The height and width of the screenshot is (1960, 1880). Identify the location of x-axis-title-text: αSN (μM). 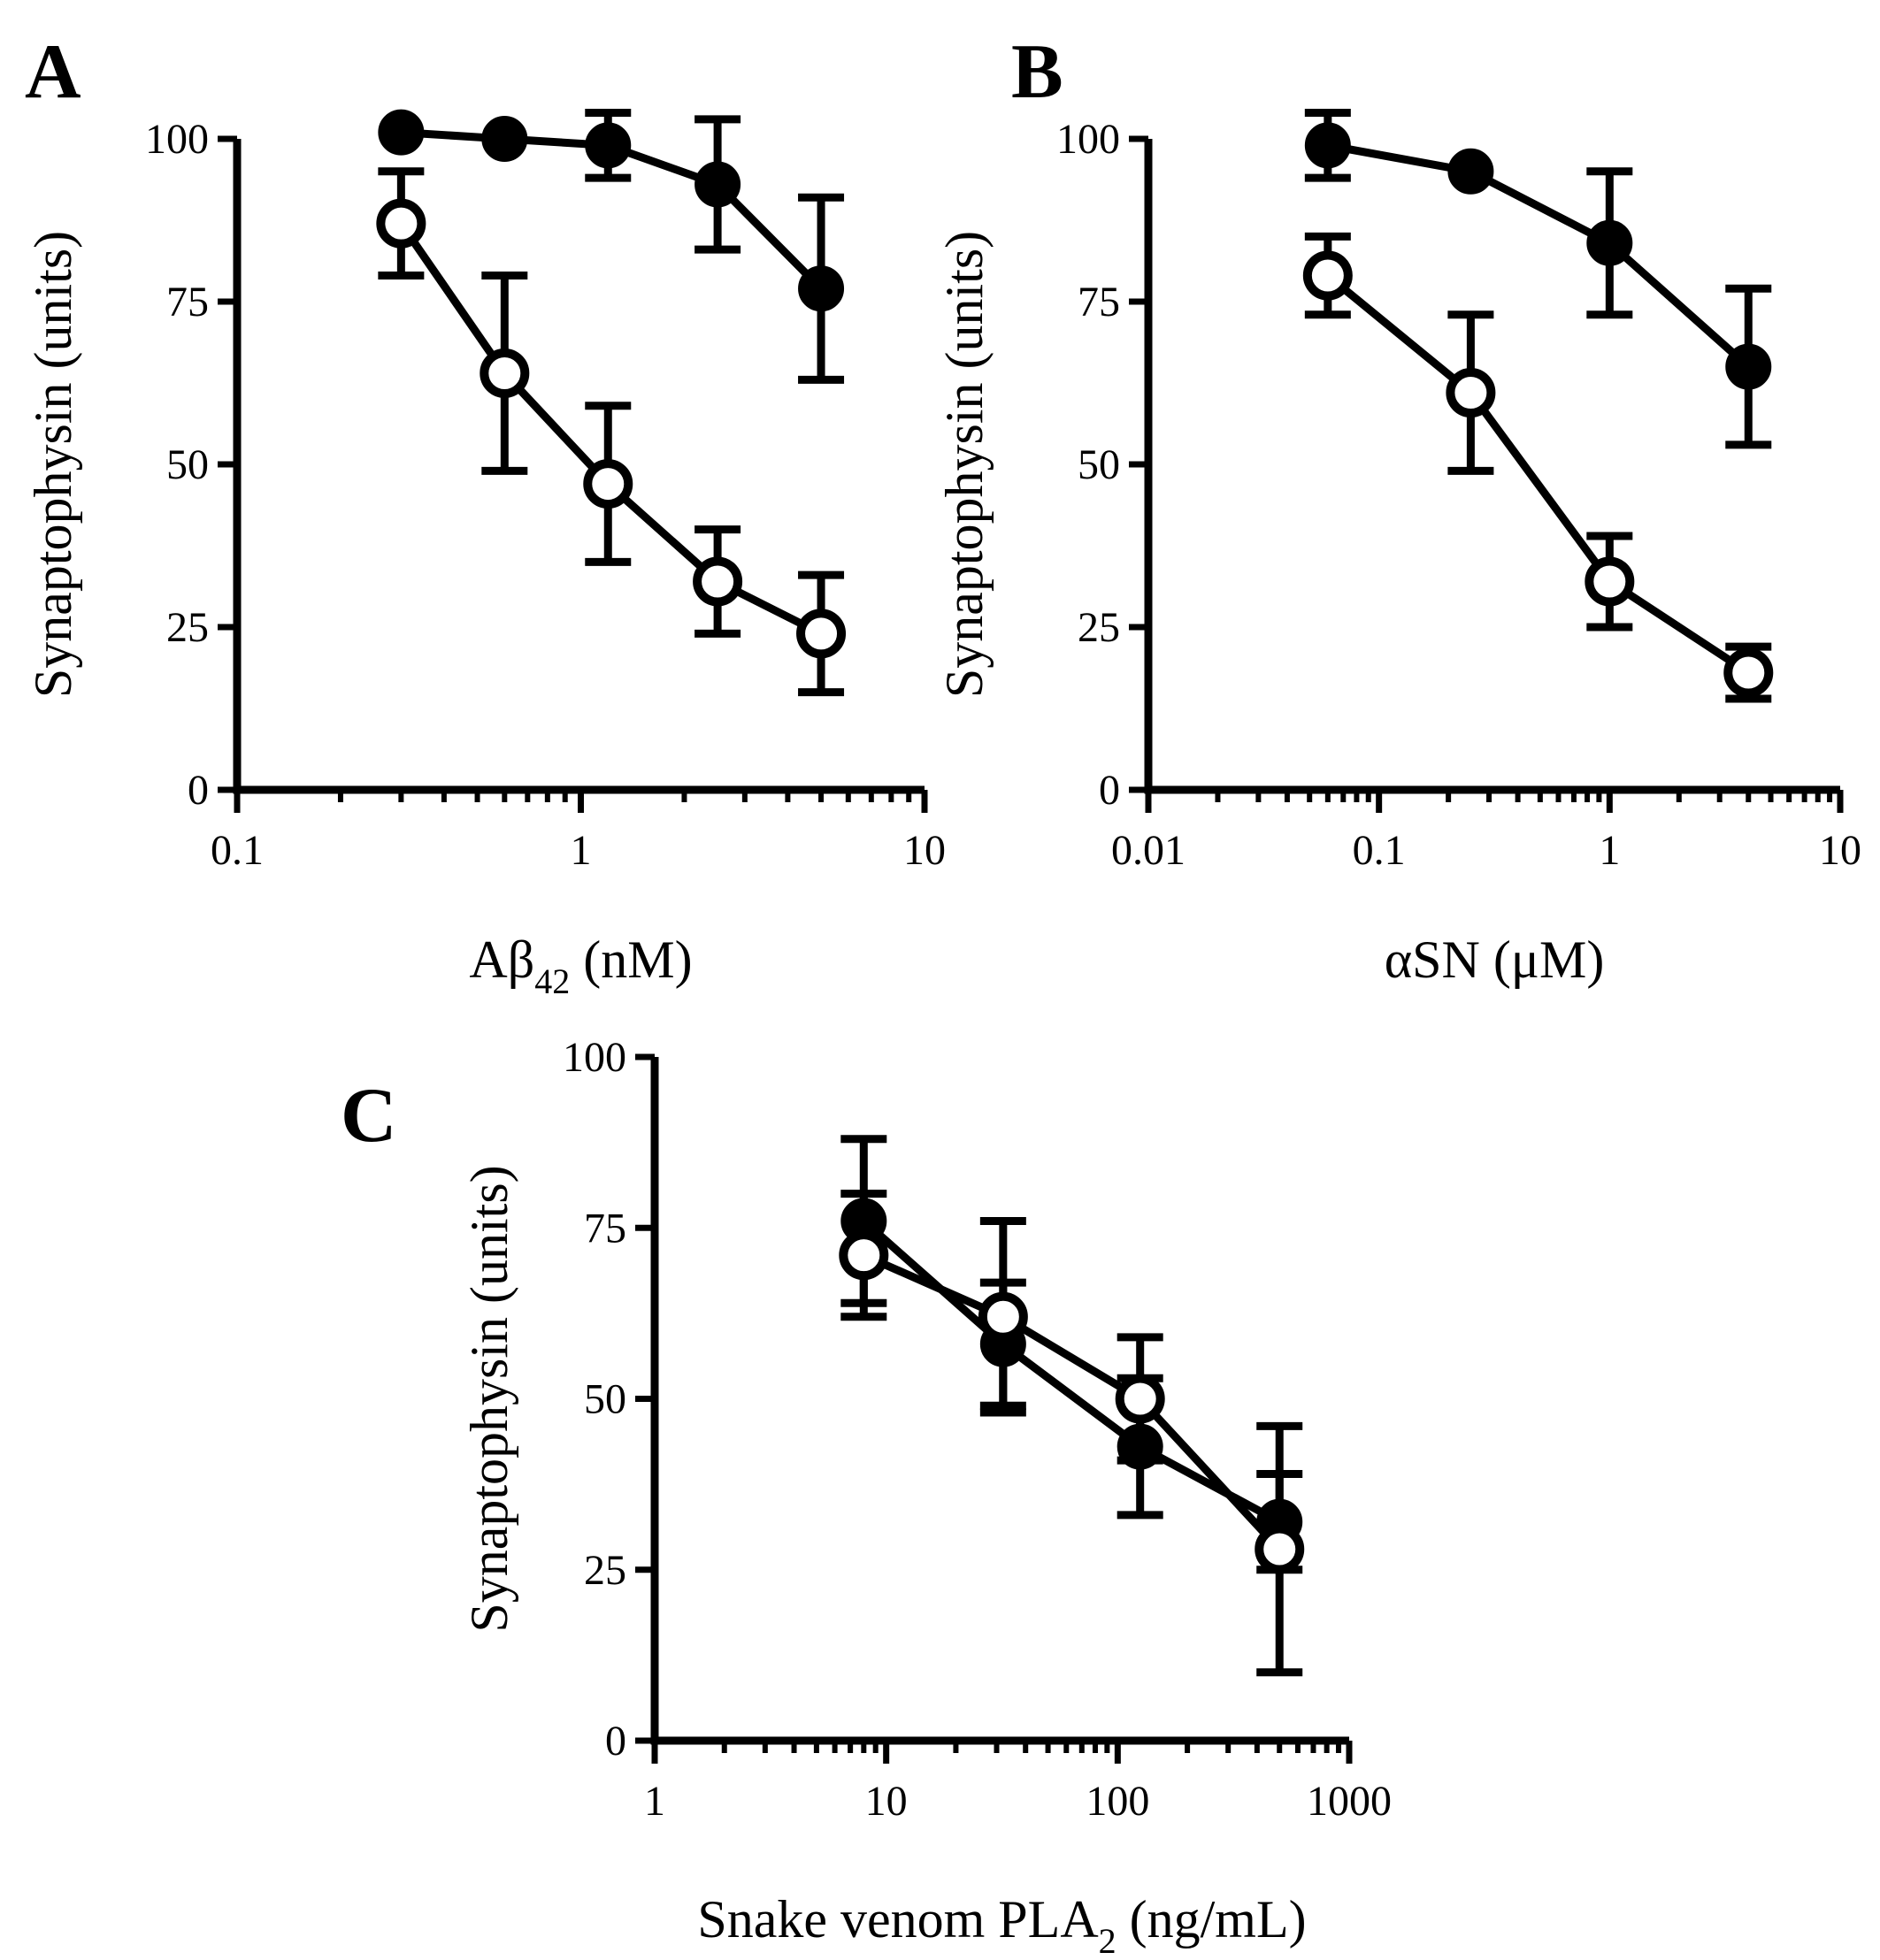
(1495, 959).